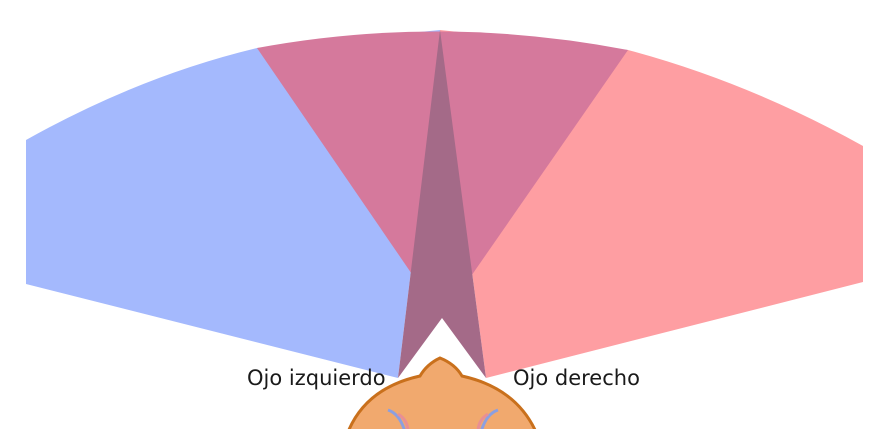 This screenshot has height=429, width=888. I want to click on vein-left-blue, so click(396, 418).